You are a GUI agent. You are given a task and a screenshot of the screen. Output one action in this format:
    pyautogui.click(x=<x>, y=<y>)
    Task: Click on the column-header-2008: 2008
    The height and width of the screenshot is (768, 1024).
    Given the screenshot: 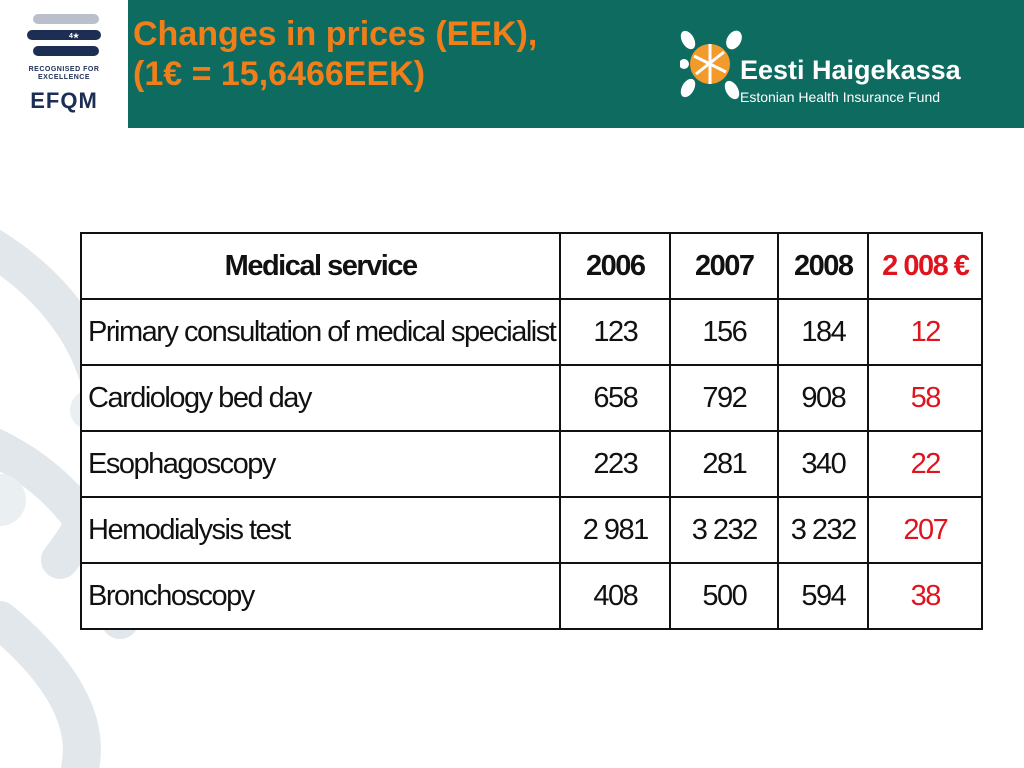 What is the action you would take?
    pyautogui.click(x=823, y=266)
    